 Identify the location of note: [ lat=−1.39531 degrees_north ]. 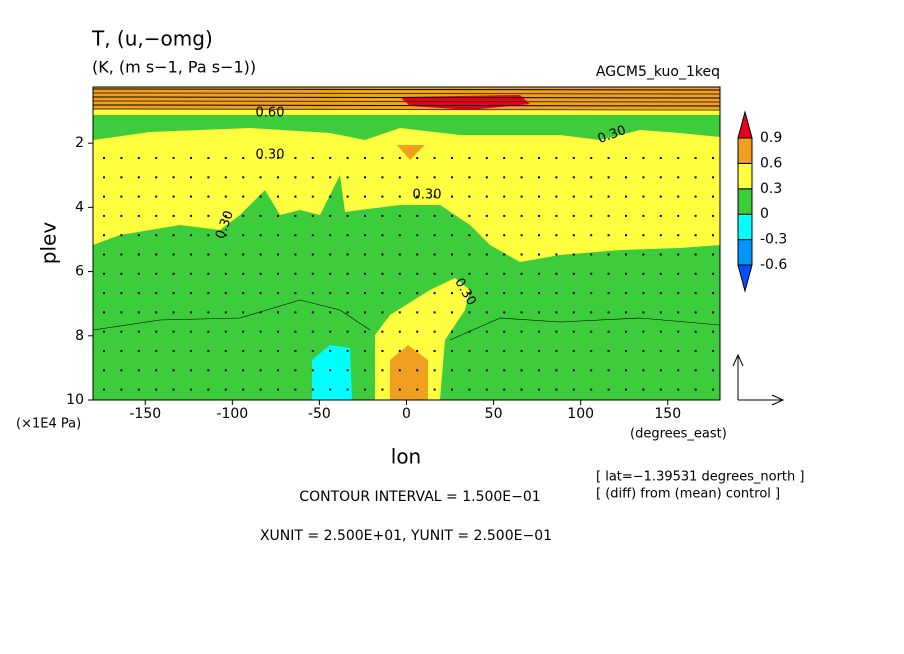
(700, 477).